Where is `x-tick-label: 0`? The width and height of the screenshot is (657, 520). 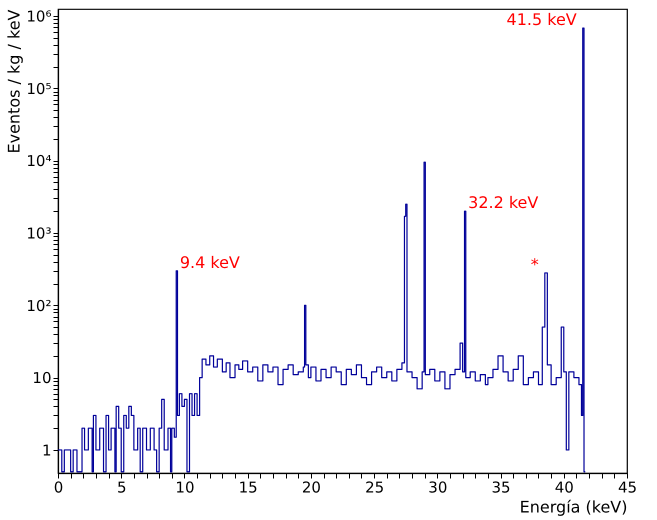 x-tick-label: 0 is located at coordinates (59, 487).